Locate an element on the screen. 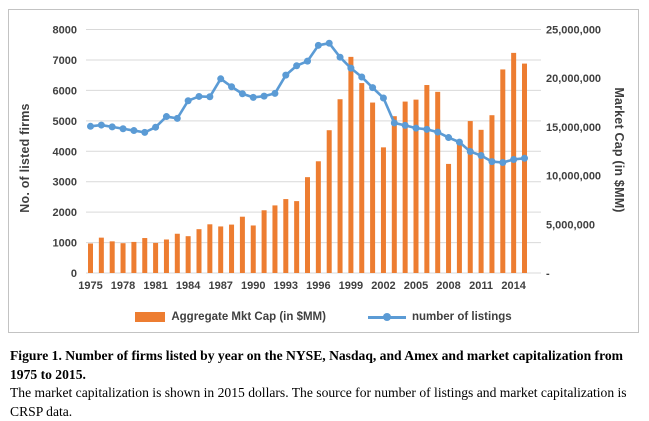  legend-item-listings: number of listings is located at coordinates (439, 317).